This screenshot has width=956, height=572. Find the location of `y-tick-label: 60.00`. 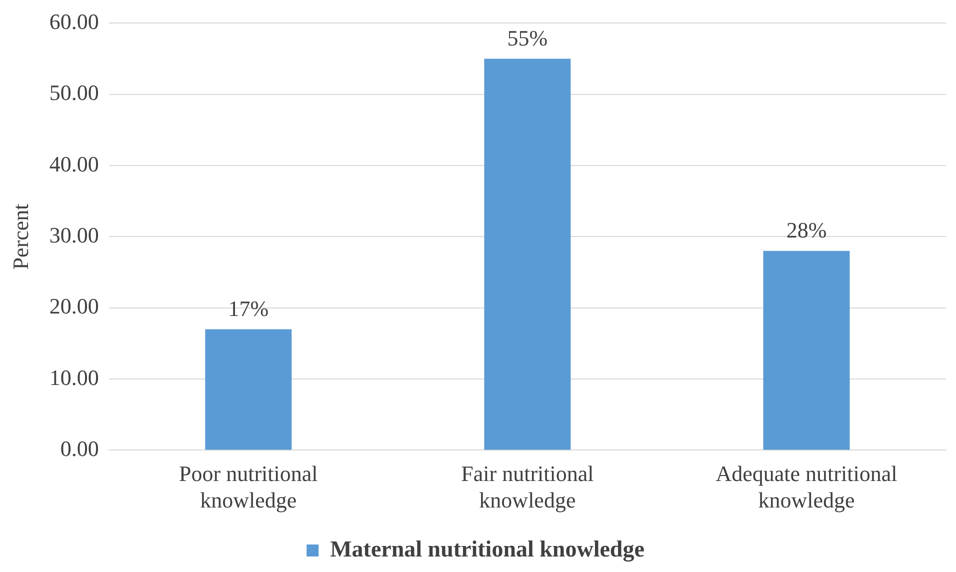

y-tick-label: 60.00 is located at coordinates (74, 21).